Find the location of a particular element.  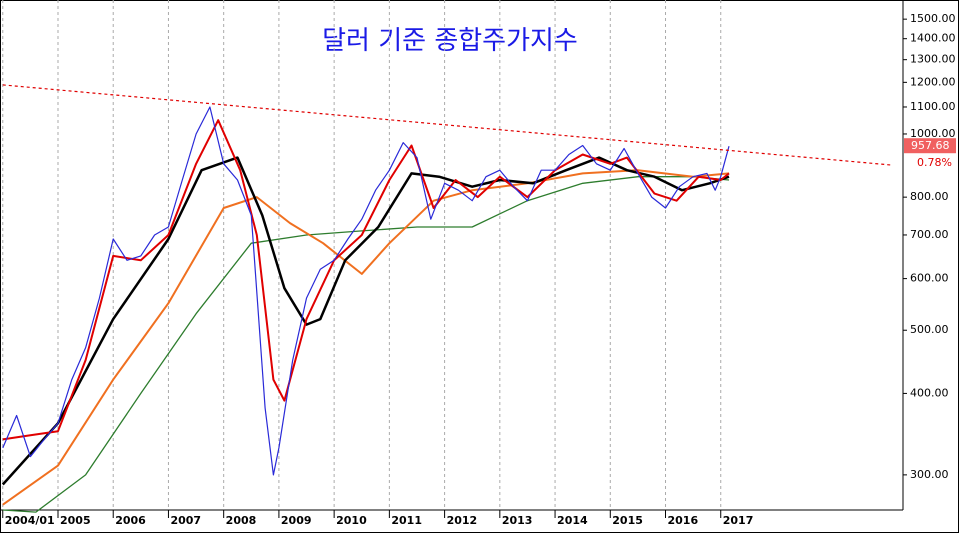

x-tick-label: 2005 is located at coordinates (75, 520).